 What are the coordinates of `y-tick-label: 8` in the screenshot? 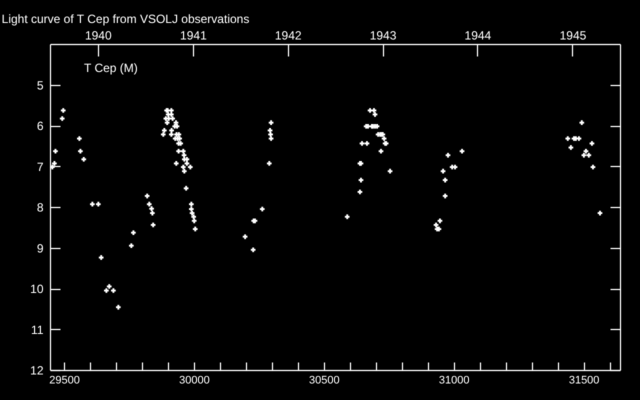 It's located at (40, 207).